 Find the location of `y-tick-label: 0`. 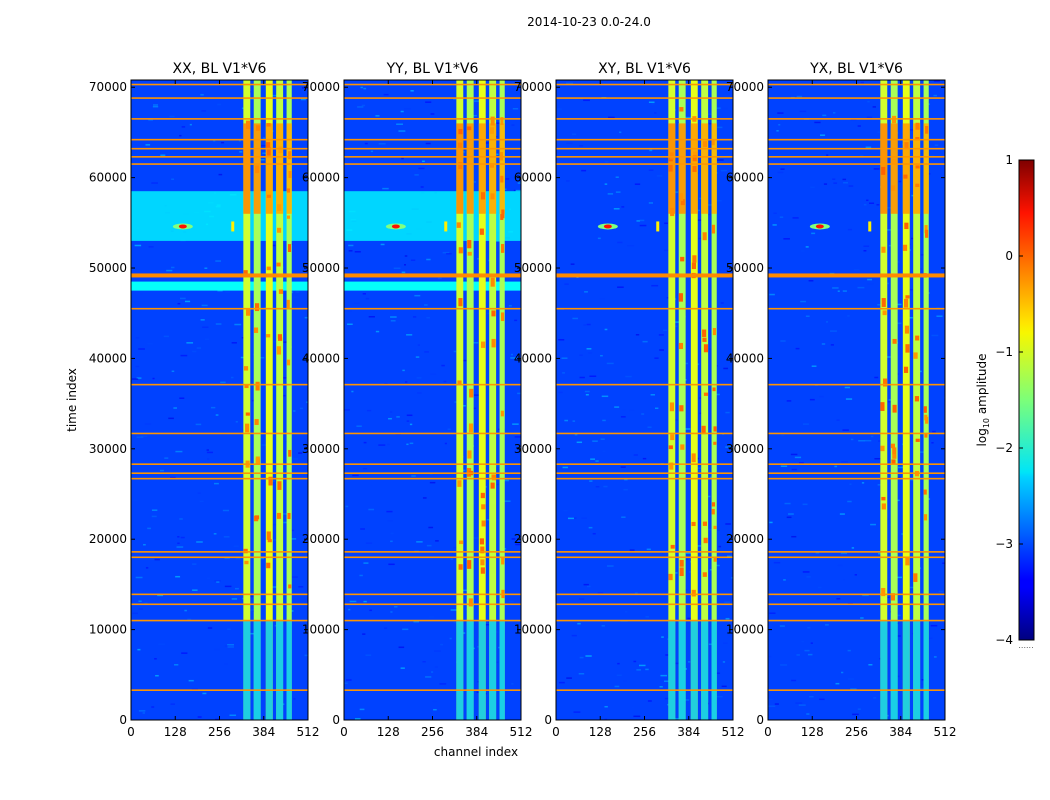

y-tick-label: 0 is located at coordinates (548, 720).